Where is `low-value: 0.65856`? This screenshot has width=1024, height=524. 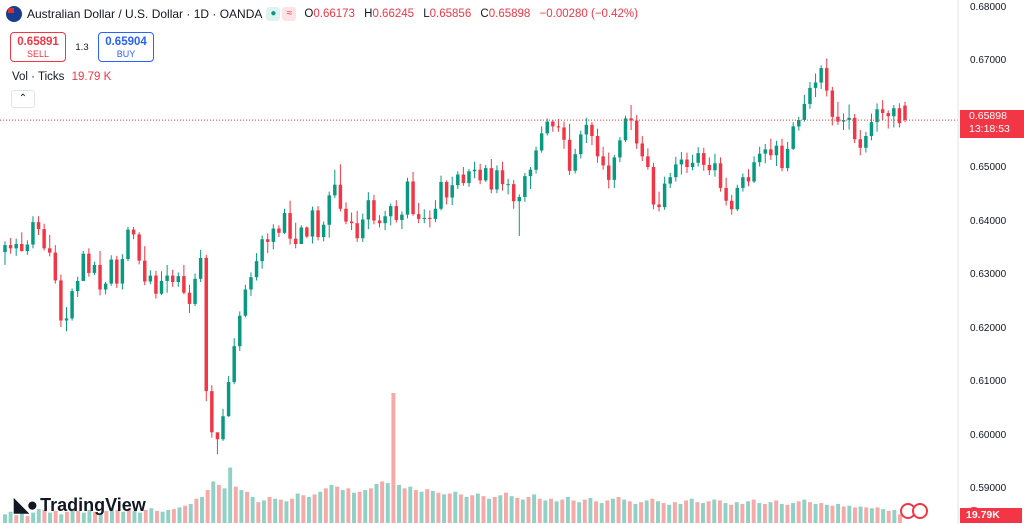 low-value: 0.65856 is located at coordinates (450, 14).